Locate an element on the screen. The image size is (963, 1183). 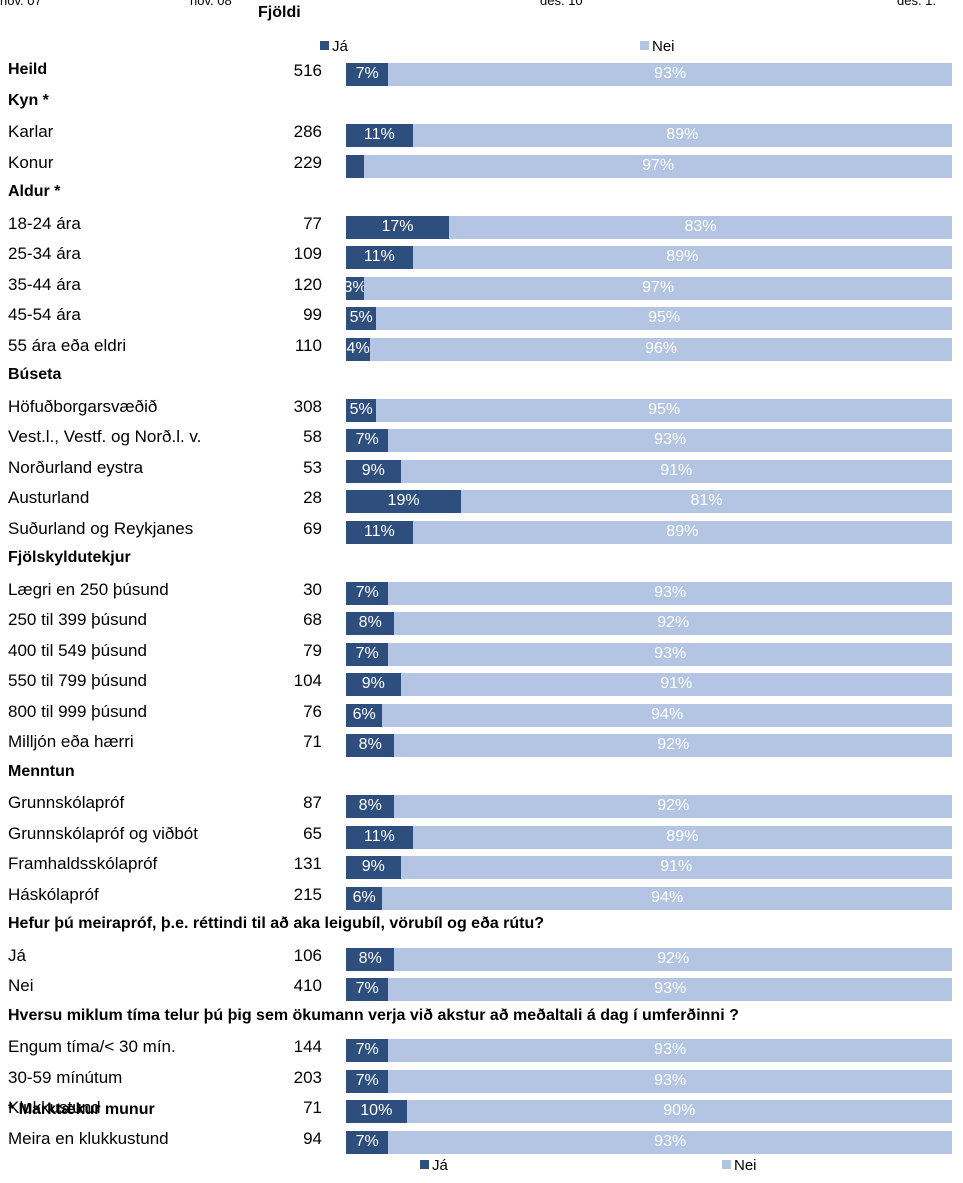
legend-label-nei: Nei is located at coordinates (663, 46).